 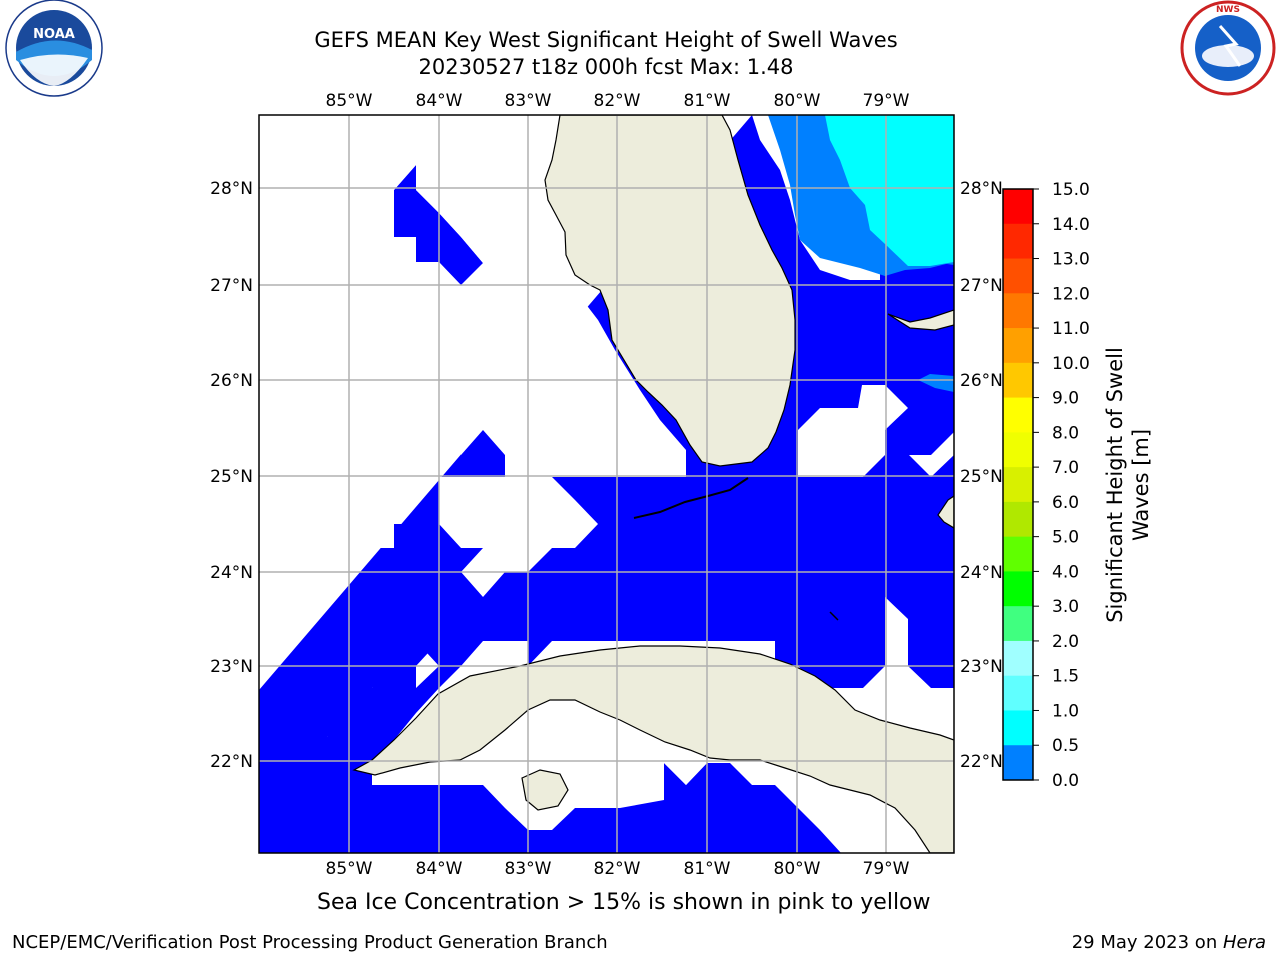 I want to click on florida-land, so click(x=670, y=291).